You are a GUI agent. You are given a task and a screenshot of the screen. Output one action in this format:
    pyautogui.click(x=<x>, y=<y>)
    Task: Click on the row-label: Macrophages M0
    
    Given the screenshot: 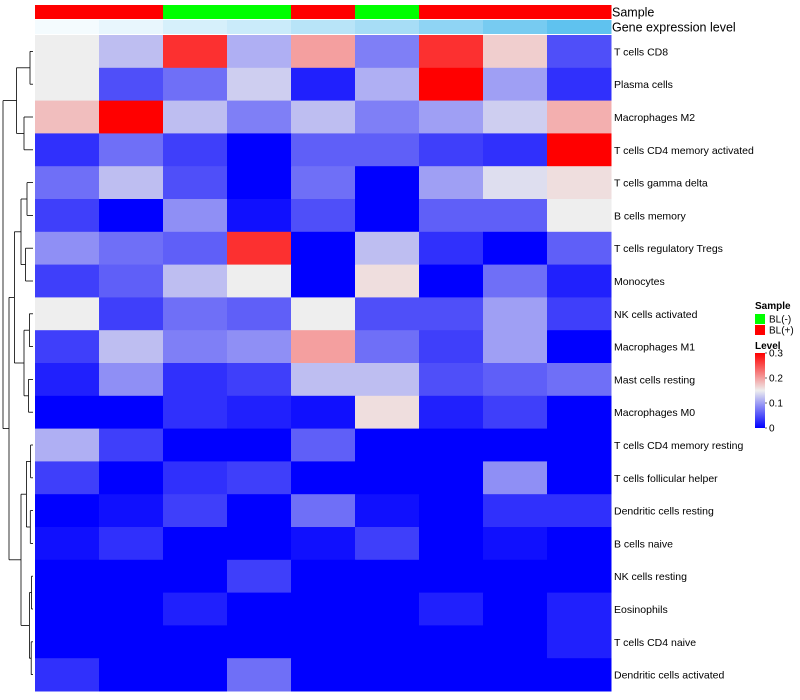 What is the action you would take?
    pyautogui.click(x=654, y=413)
    